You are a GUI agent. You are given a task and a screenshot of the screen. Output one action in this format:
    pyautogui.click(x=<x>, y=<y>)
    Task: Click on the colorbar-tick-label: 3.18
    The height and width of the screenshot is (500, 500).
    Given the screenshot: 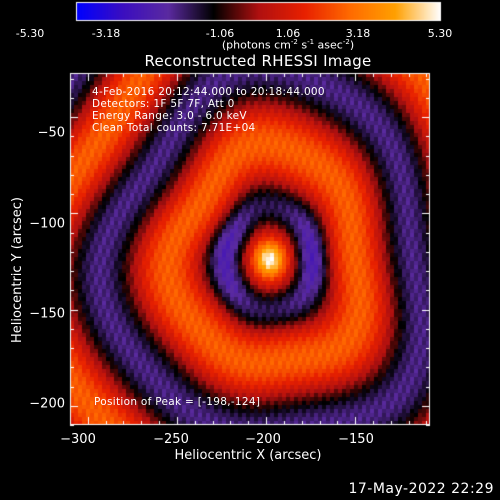 What is the action you would take?
    pyautogui.click(x=358, y=33)
    